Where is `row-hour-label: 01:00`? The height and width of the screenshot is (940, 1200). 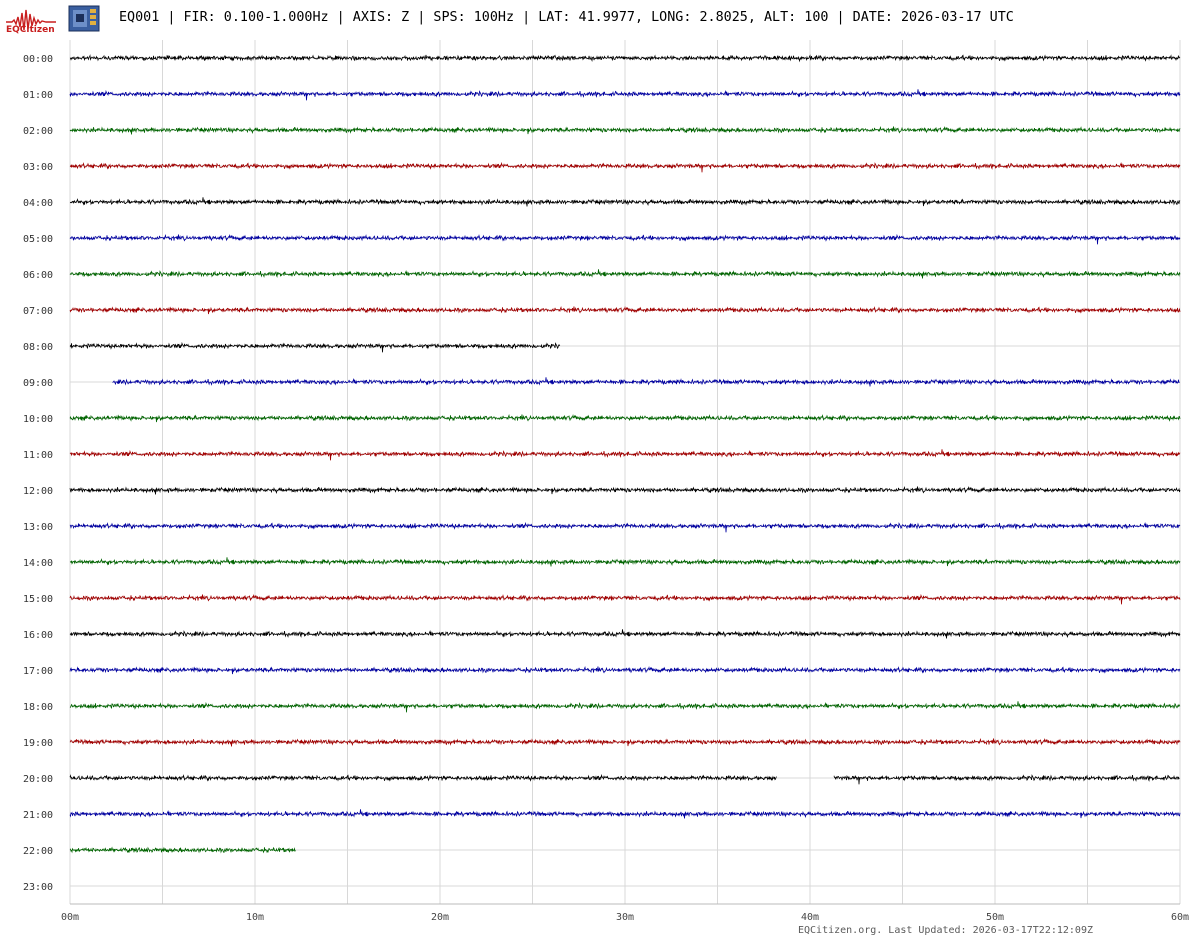
row-hour-label: 01:00 is located at coordinates (38, 95).